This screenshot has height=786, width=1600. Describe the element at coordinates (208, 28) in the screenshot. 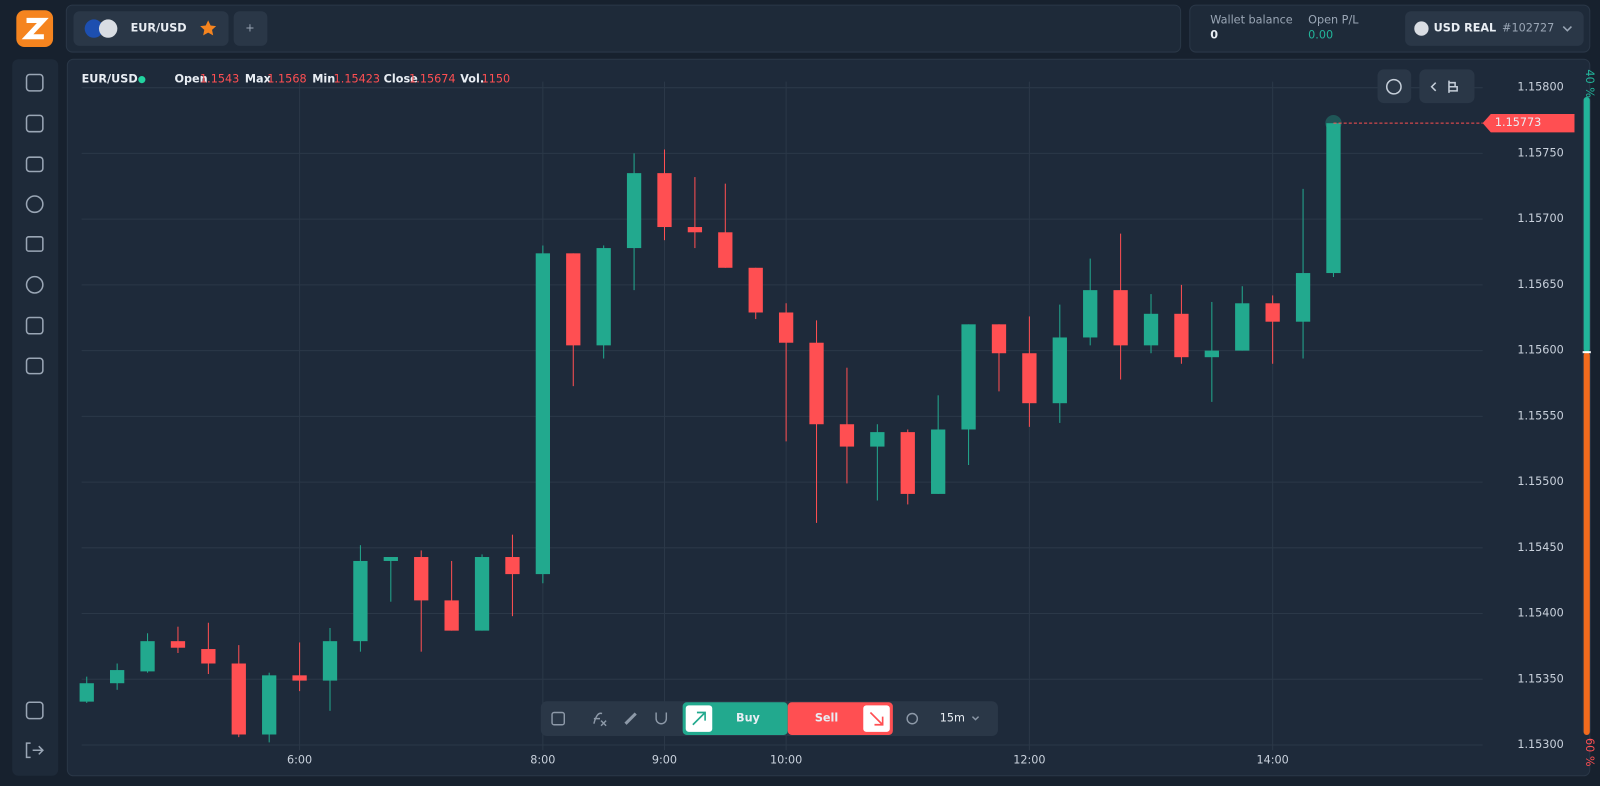

I see `favorite-star` at that location.